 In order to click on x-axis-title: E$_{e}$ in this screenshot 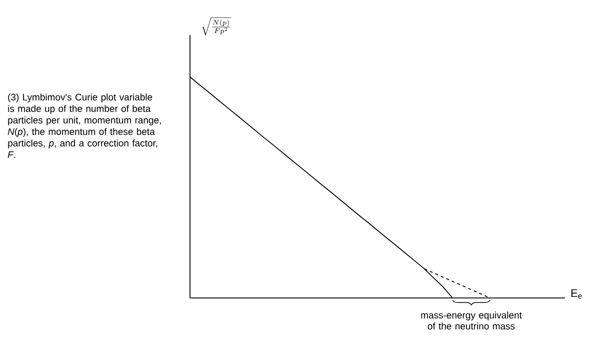, I will do `click(576, 294)`.